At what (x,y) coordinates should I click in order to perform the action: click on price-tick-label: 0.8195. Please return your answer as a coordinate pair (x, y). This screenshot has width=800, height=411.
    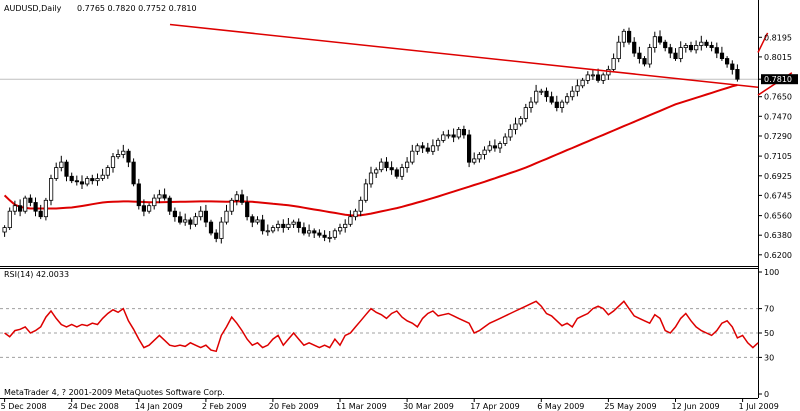
    Looking at the image, I should click on (778, 37).